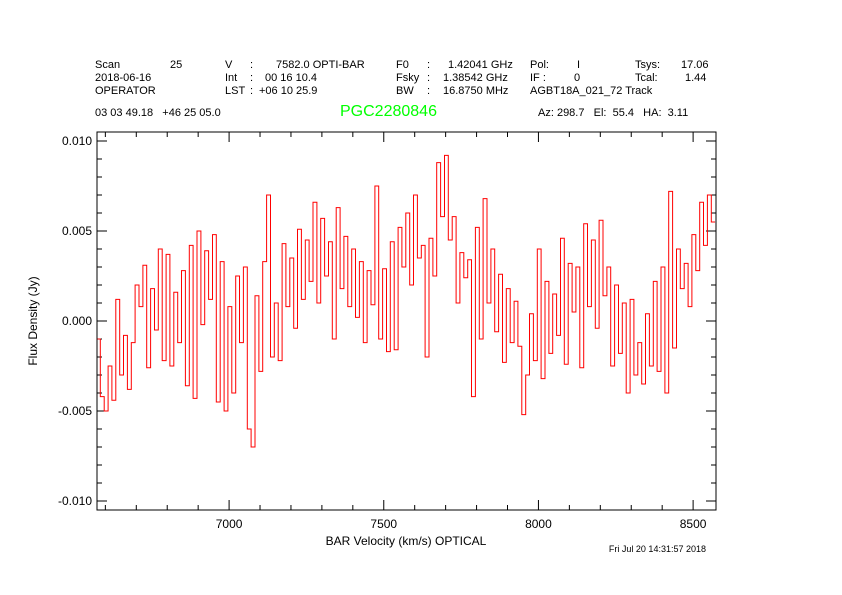 The width and height of the screenshot is (842, 595). Describe the element at coordinates (405, 91) in the screenshot. I see `bw-label: BW` at that location.